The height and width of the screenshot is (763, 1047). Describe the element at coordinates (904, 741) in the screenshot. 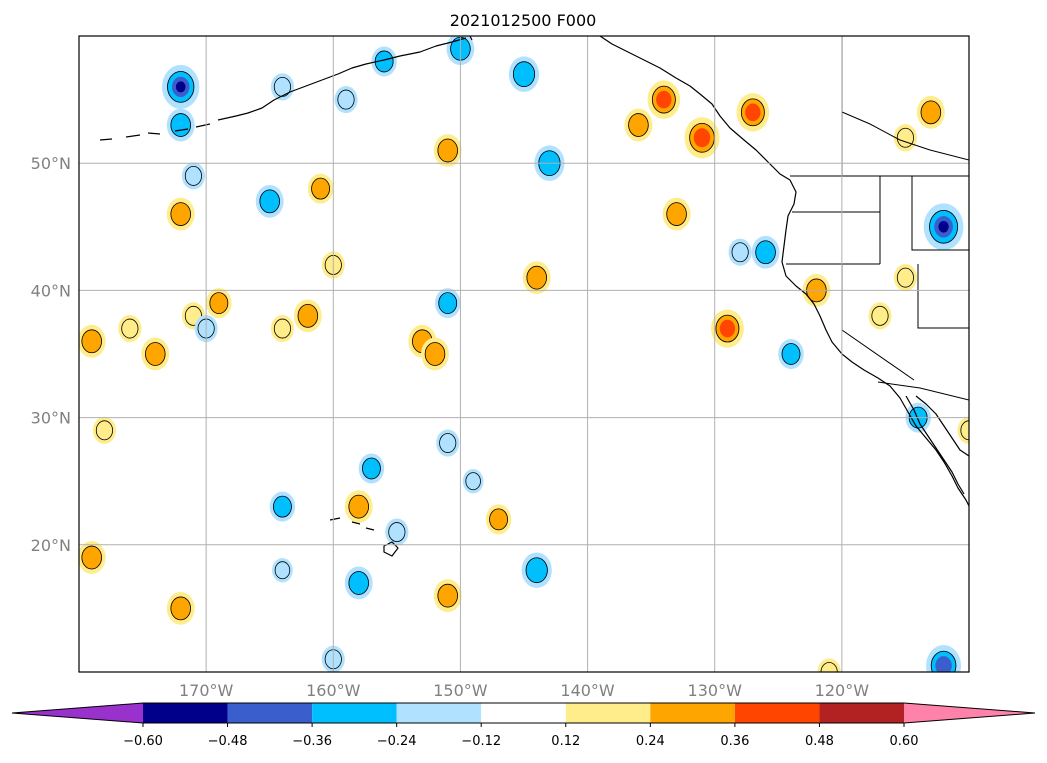

I see `colorbar-tick-label: 0.60` at that location.